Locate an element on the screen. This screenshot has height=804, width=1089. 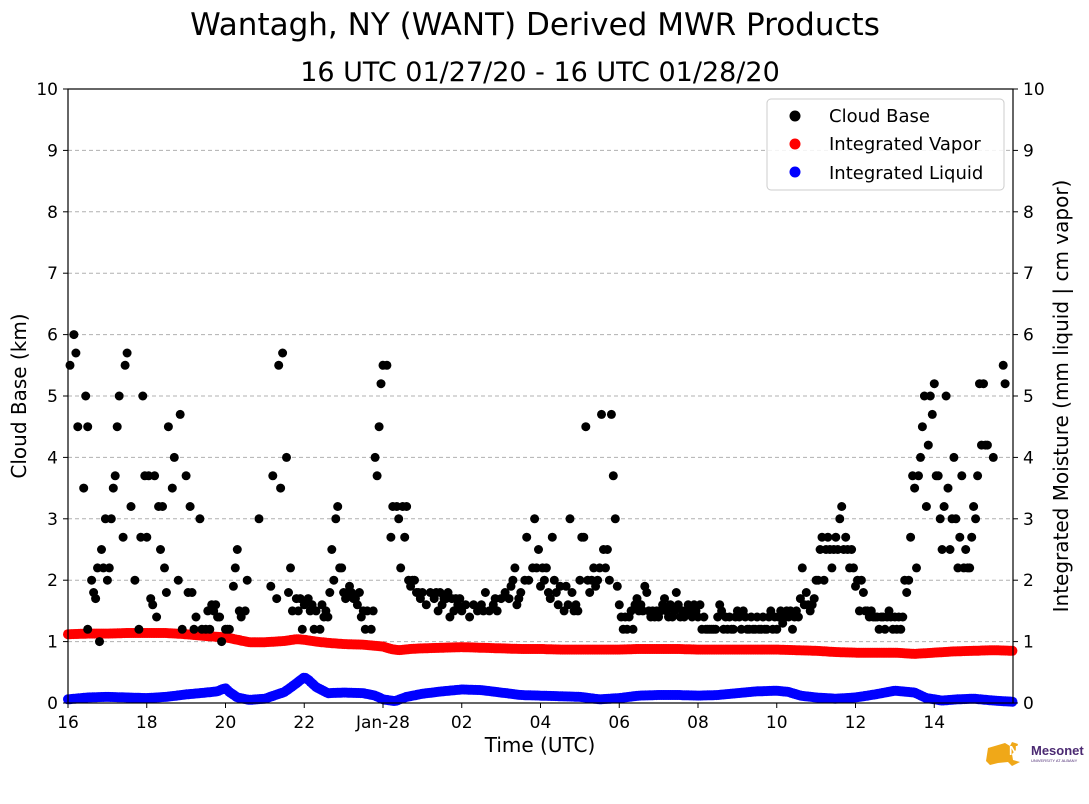
y-axis-left-label: Cloud Base (km) is located at coordinates (19, 395).